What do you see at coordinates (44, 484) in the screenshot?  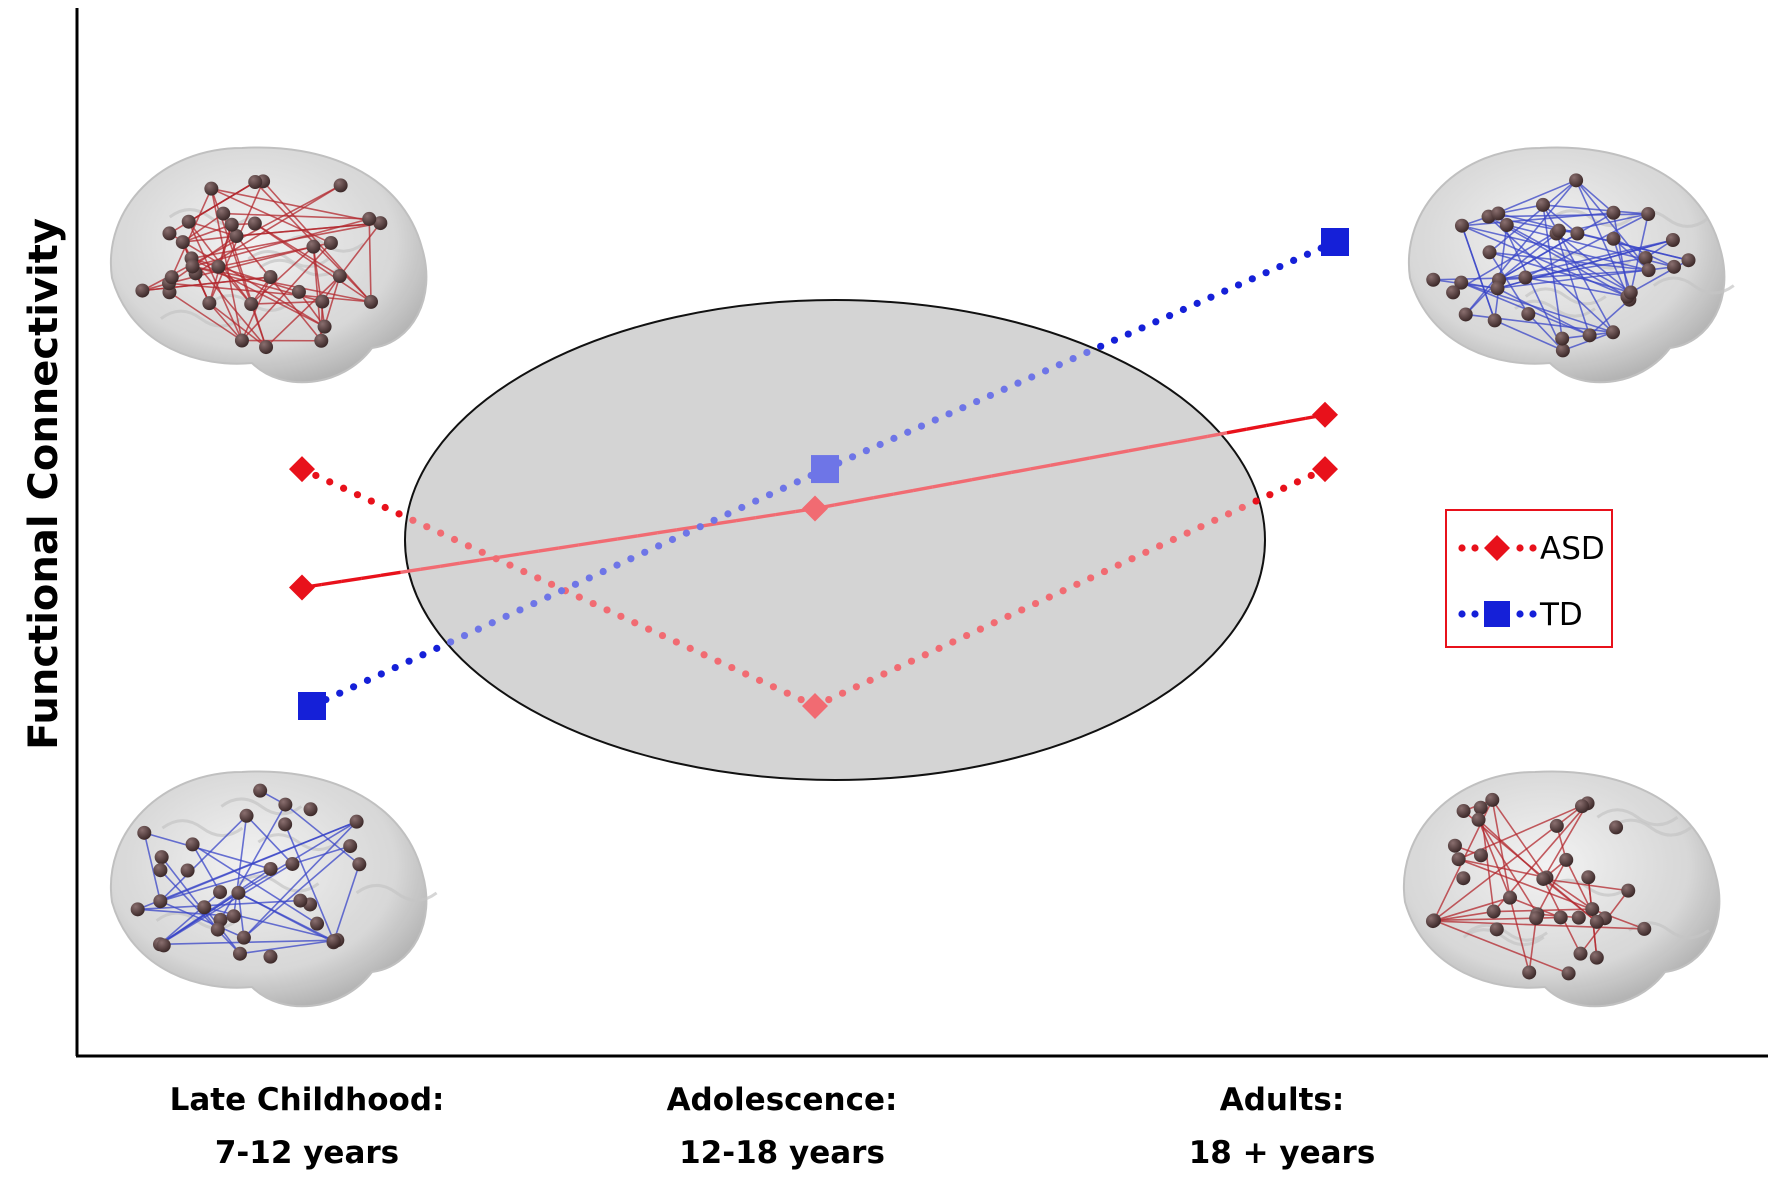 I see `y-axis-label: Functional Connectivity` at bounding box center [44, 484].